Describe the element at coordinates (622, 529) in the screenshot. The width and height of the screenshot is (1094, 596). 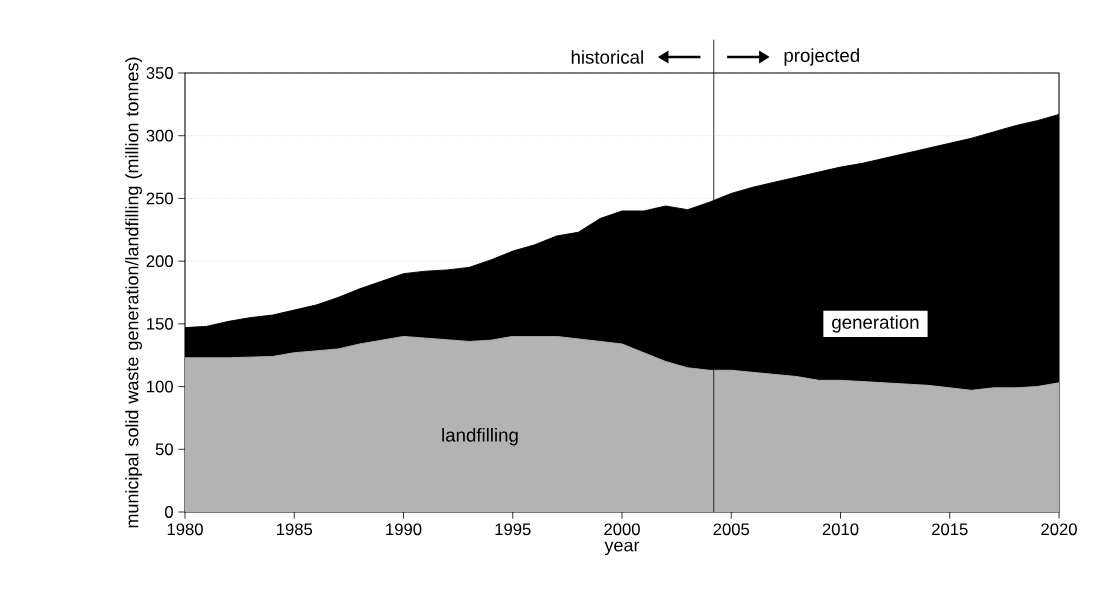
I see `x-tick-label: 2000` at that location.